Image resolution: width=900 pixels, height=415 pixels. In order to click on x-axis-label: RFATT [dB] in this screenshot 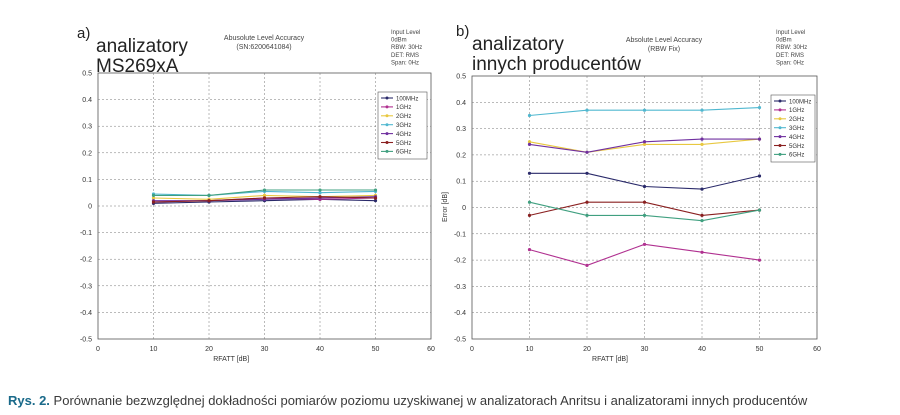, I will do `click(610, 359)`.